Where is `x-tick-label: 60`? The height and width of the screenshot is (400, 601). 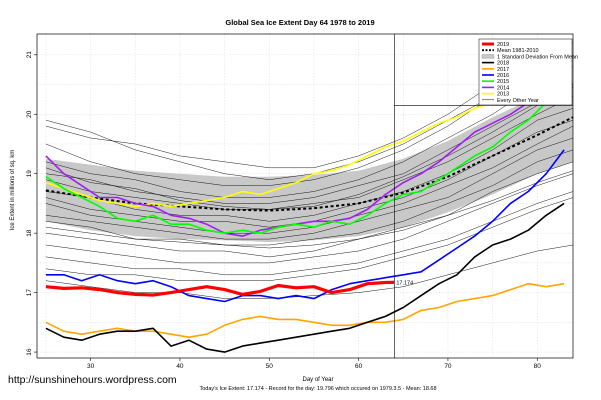 x-tick-label: 60 is located at coordinates (359, 366).